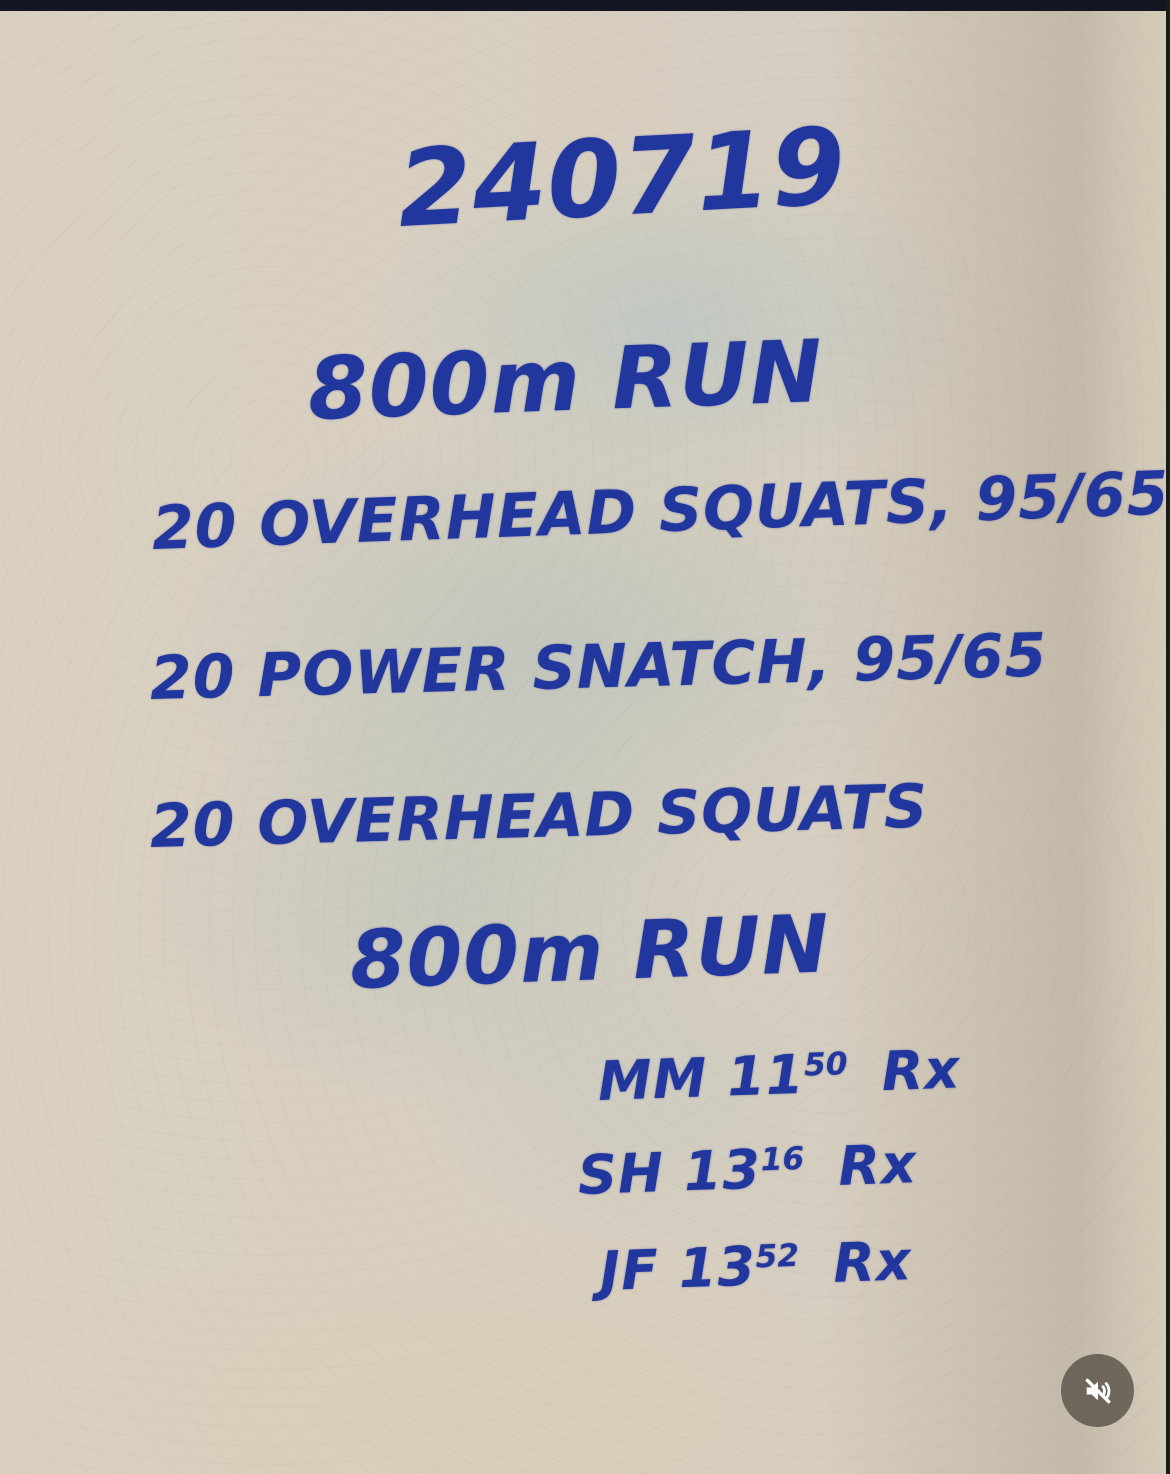  I want to click on result-seconds: 52, so click(777, 1256).